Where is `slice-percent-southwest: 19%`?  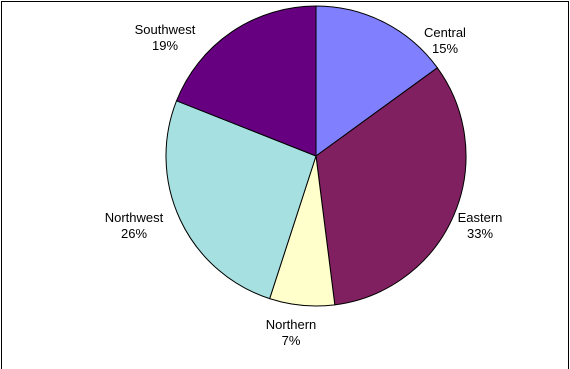
slice-percent-southwest: 19% is located at coordinates (165, 45).